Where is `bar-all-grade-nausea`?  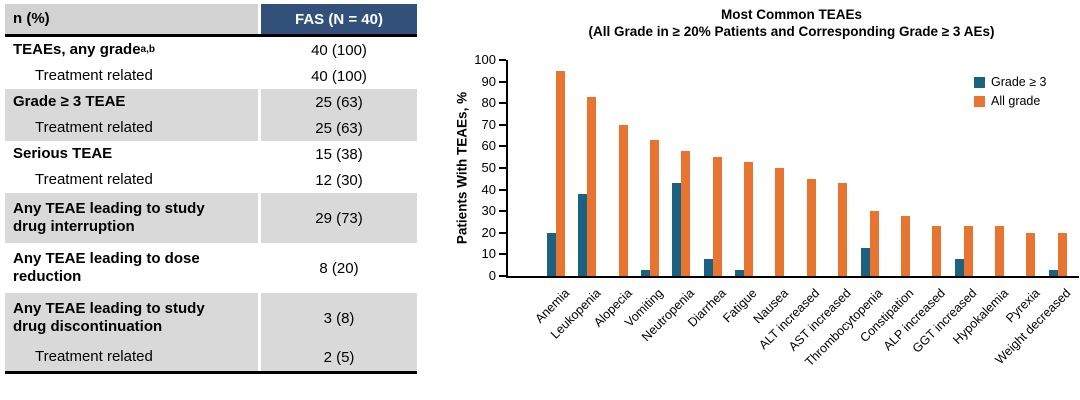
bar-all-grade-nausea is located at coordinates (780, 222).